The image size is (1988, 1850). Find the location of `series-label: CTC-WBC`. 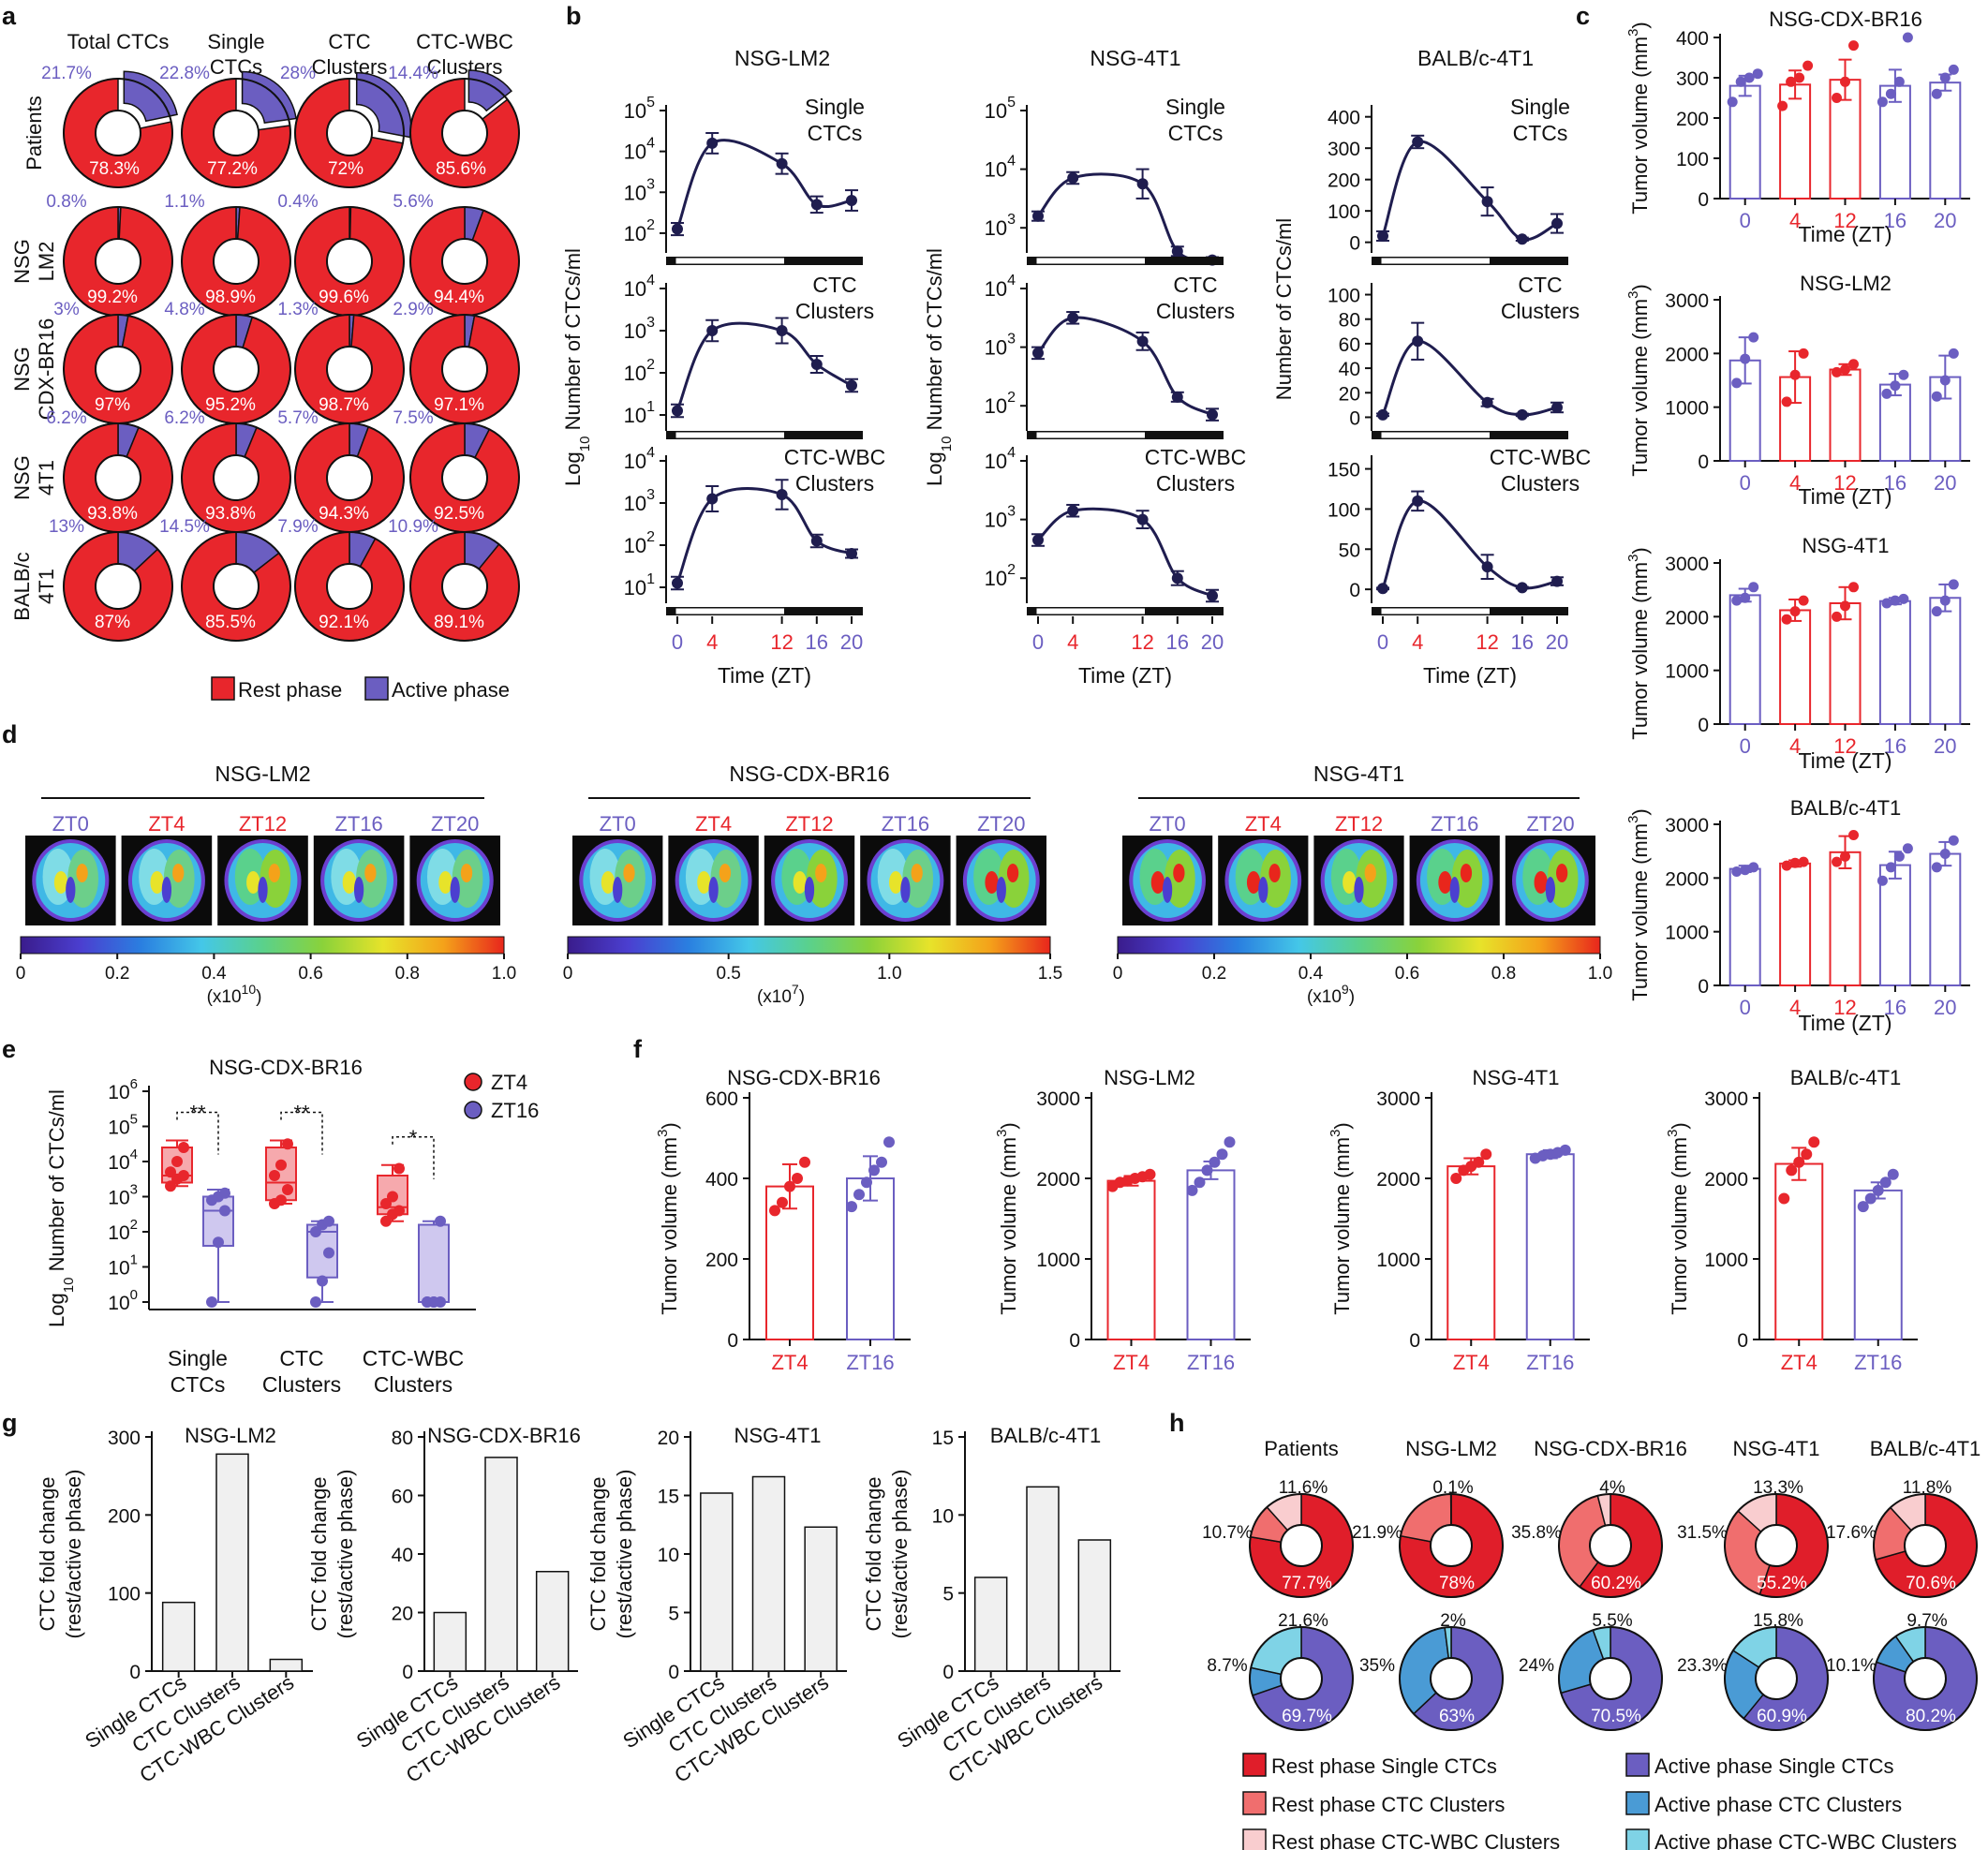

series-label: CTC-WBC is located at coordinates (1541, 457).